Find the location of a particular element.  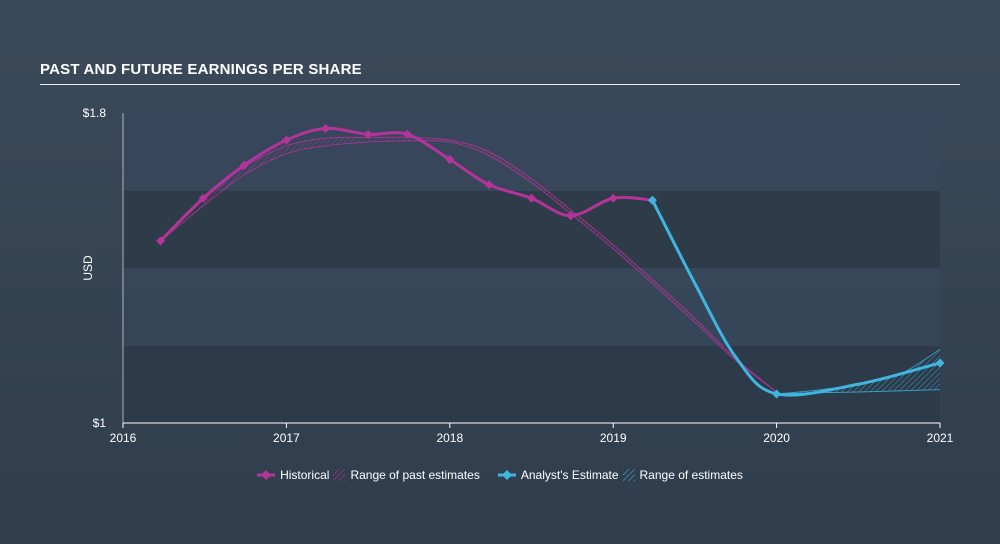

legend-historical: Historical is located at coordinates (293, 475).